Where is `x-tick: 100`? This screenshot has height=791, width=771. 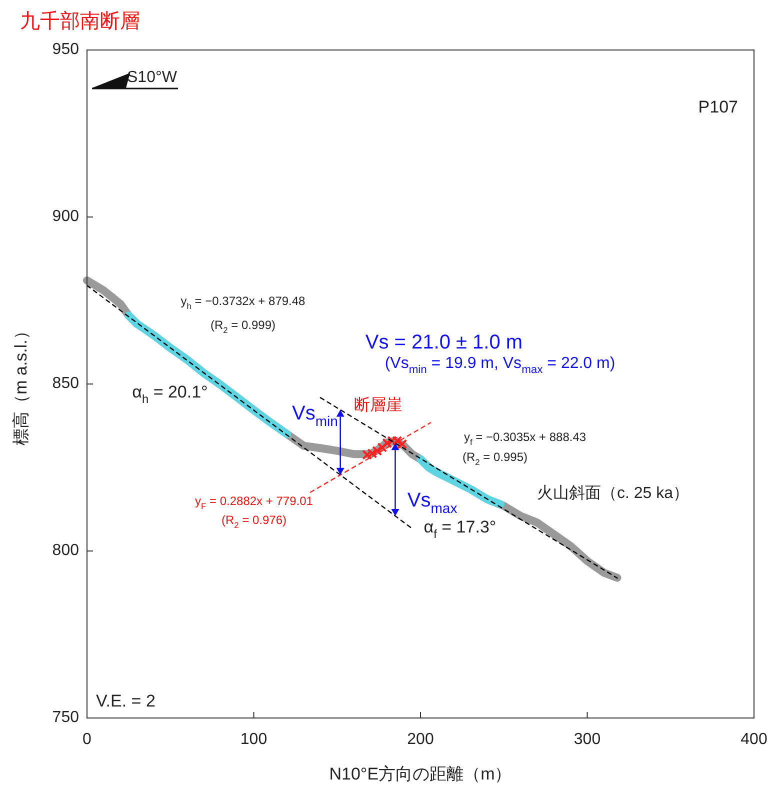 x-tick: 100 is located at coordinates (254, 739).